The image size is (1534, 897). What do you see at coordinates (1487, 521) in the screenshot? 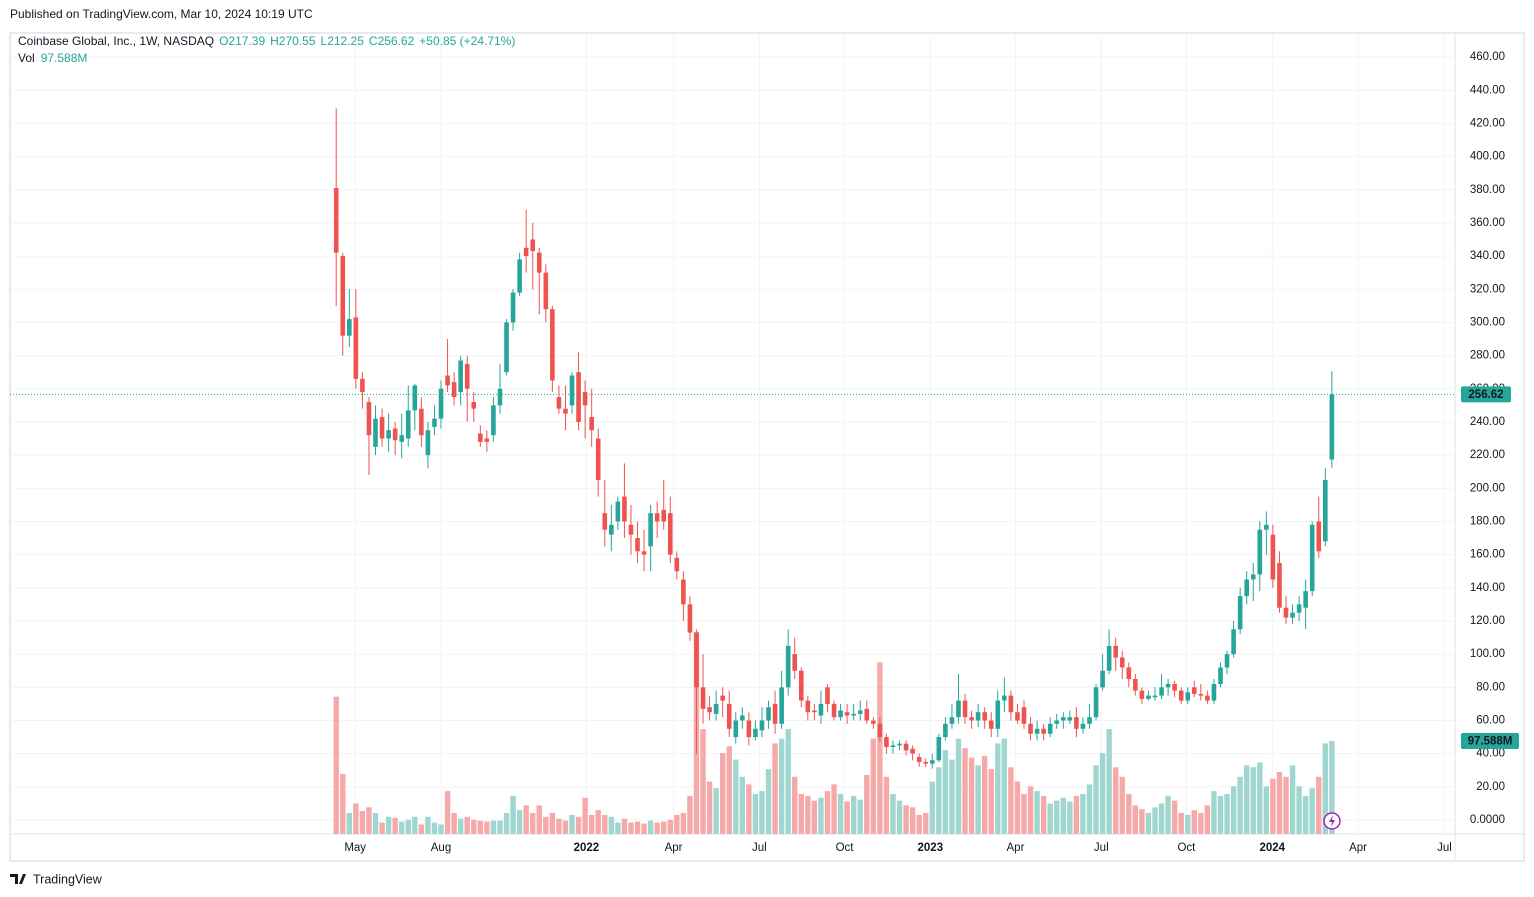
I see `y-tick-label: 180.00` at bounding box center [1487, 521].